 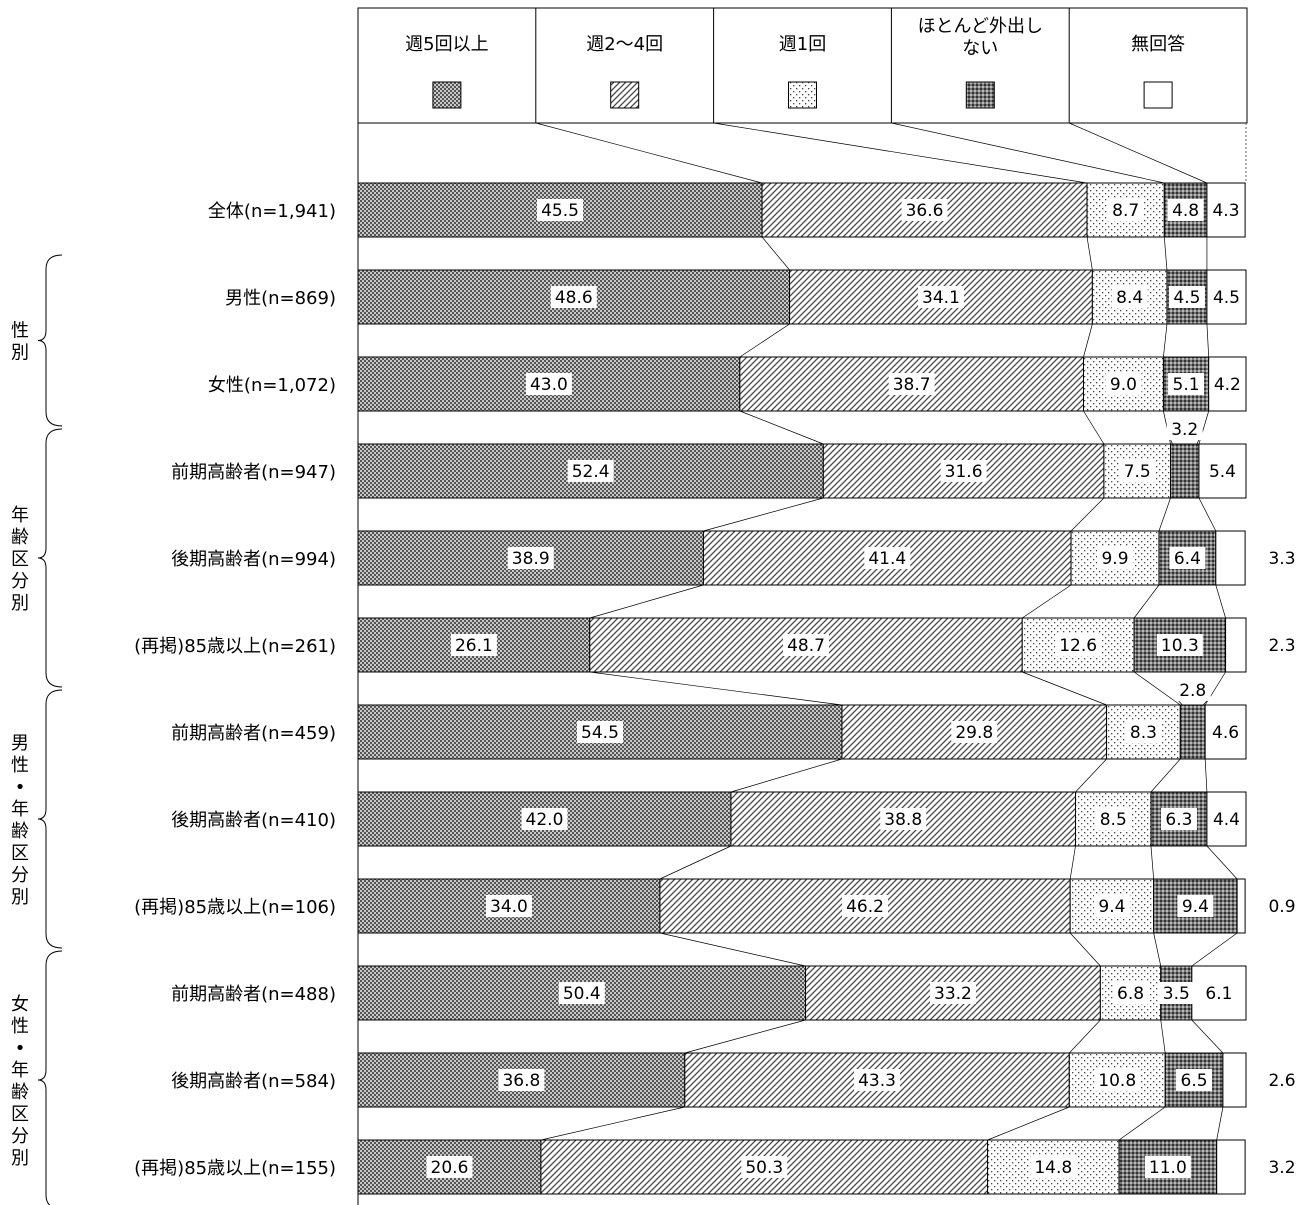 What do you see at coordinates (1117, 1081) in the screenshot?
I see `value-label: 10.8` at bounding box center [1117, 1081].